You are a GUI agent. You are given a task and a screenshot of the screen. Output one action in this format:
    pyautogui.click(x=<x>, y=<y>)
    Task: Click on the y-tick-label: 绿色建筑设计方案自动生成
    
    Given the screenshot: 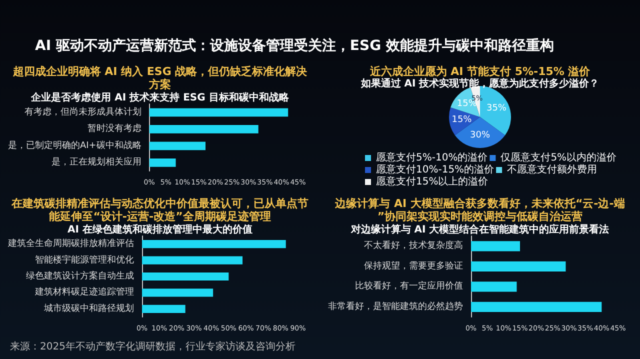 What is the action you would take?
    pyautogui.click(x=80, y=276)
    